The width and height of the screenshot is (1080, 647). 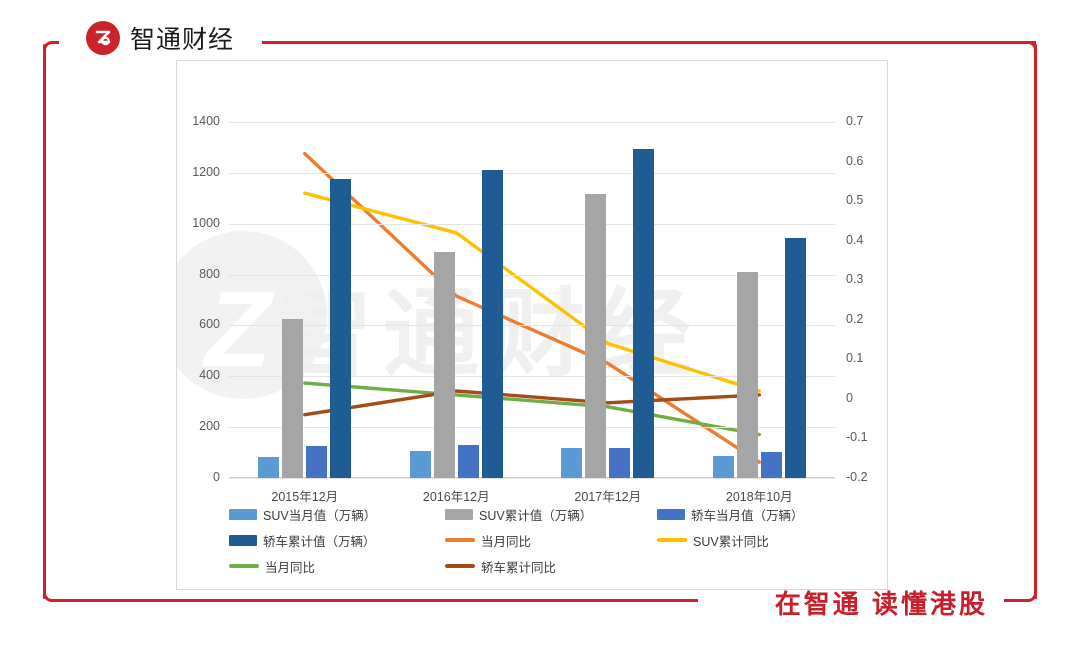 What do you see at coordinates (857, 477) in the screenshot?
I see `y-axis-right-tick-label: -0.2` at bounding box center [857, 477].